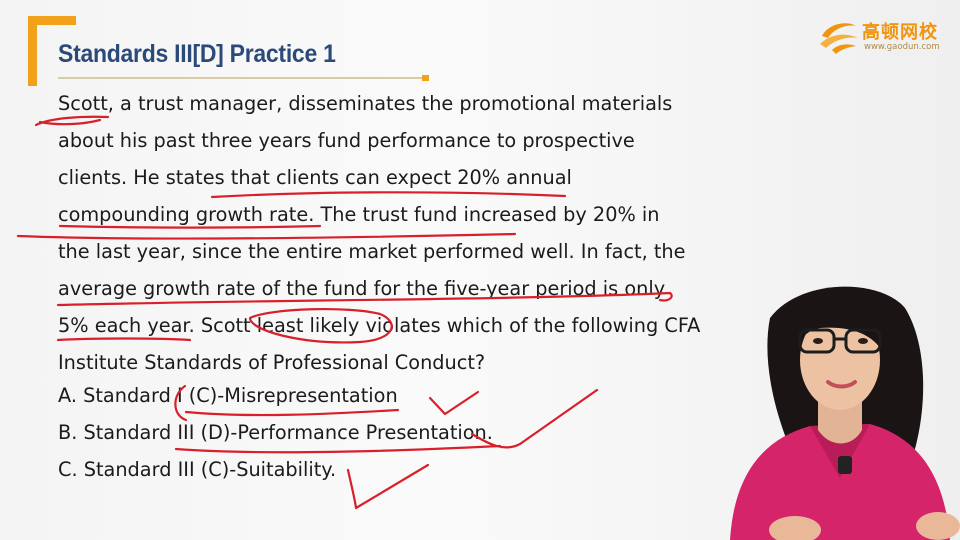 The image size is (960, 540). Describe the element at coordinates (902, 47) in the screenshot. I see `brand-url: www.gaodun.com` at that location.